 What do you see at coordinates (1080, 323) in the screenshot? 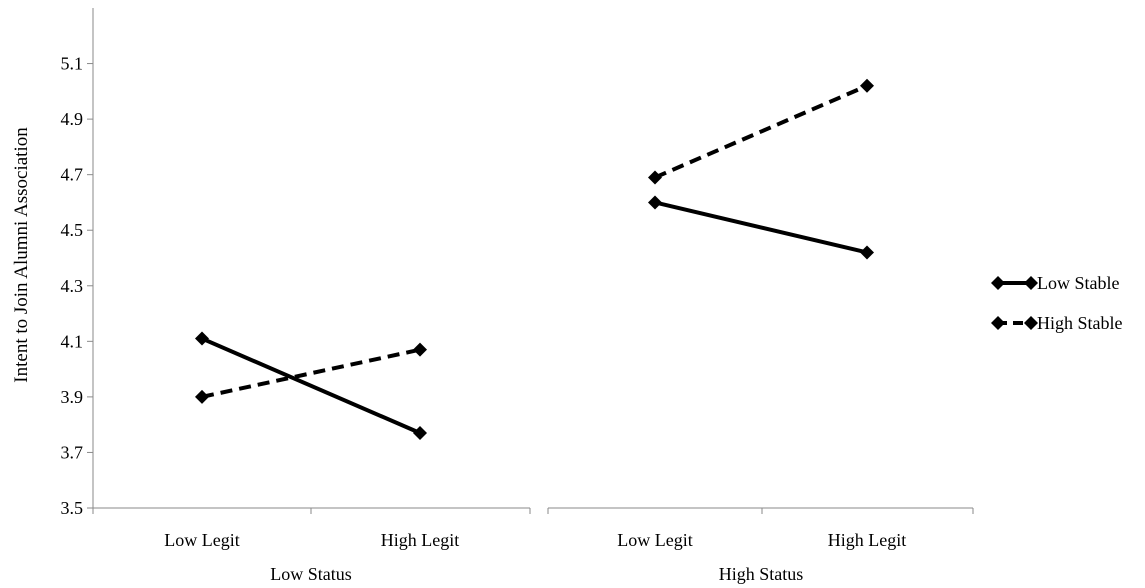
I see `legend-label: High Stable` at bounding box center [1080, 323].